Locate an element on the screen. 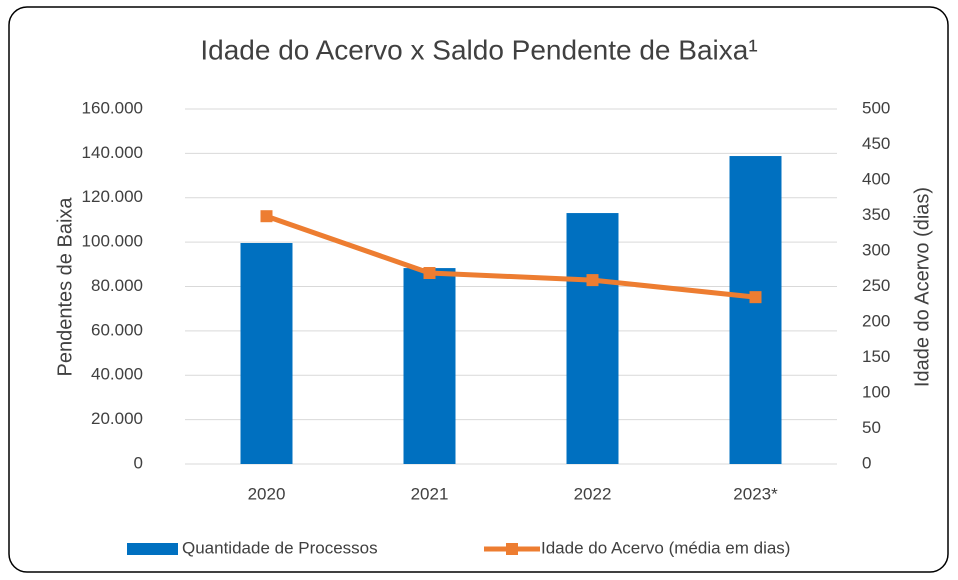 The height and width of the screenshot is (580, 958). y2-tick-label: 50 is located at coordinates (871, 427).